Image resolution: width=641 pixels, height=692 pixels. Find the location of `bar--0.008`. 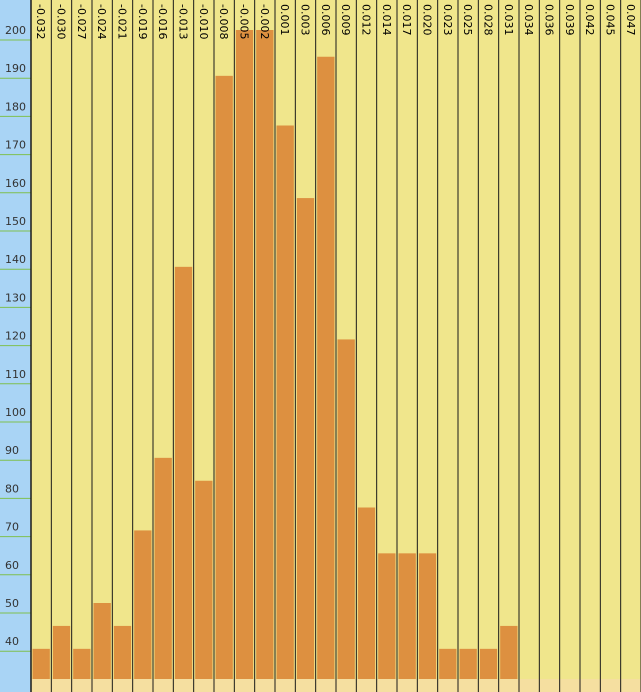

bar--0.008 is located at coordinates (224, 377).